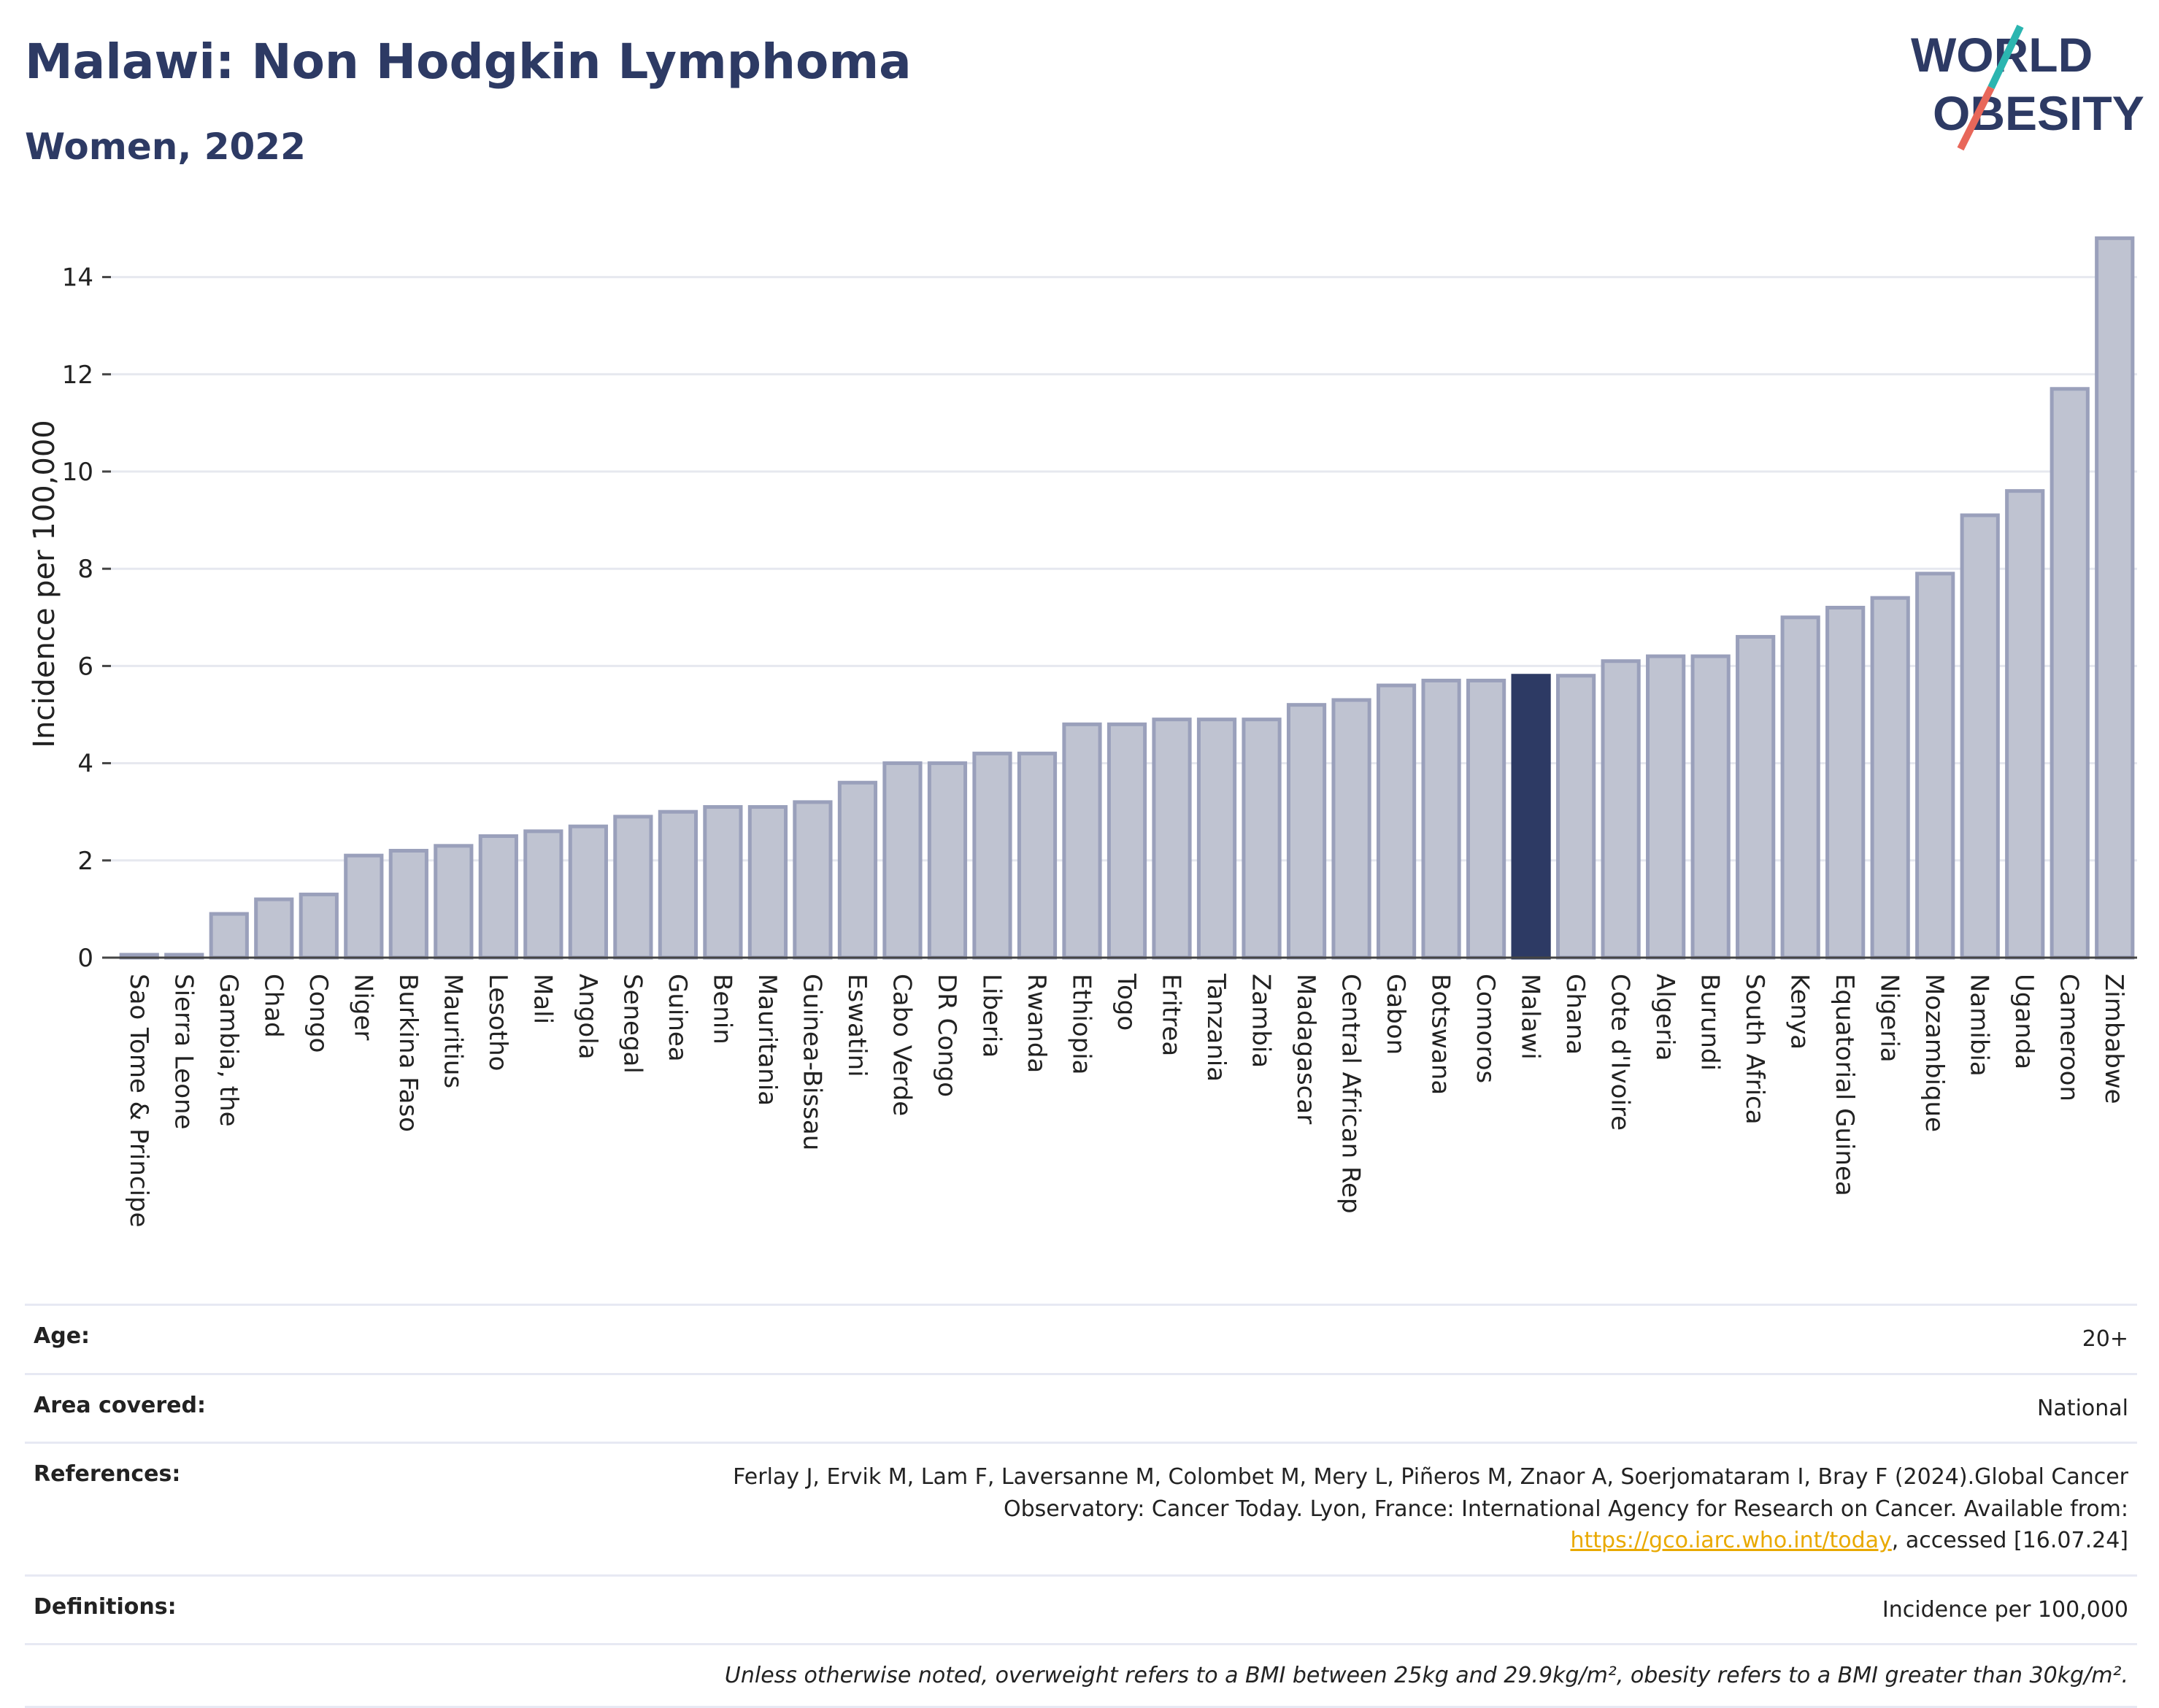  What do you see at coordinates (1485, 1028) in the screenshot?
I see `x-tick-label: Comoros` at bounding box center [1485, 1028].